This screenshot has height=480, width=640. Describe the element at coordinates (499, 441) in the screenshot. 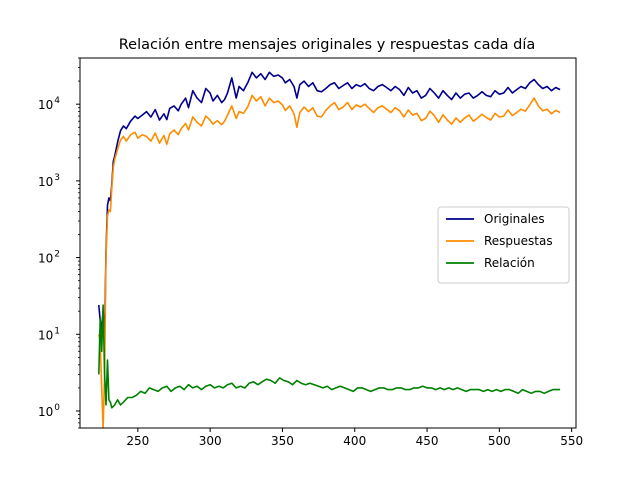

I see `x-tick-label: 500` at that location.